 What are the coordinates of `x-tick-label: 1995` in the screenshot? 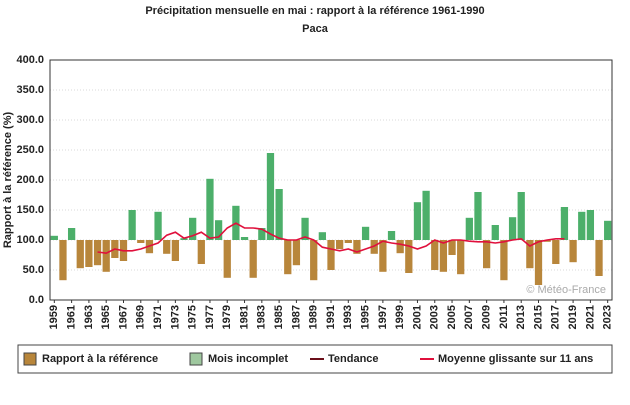 It's located at (365, 317).